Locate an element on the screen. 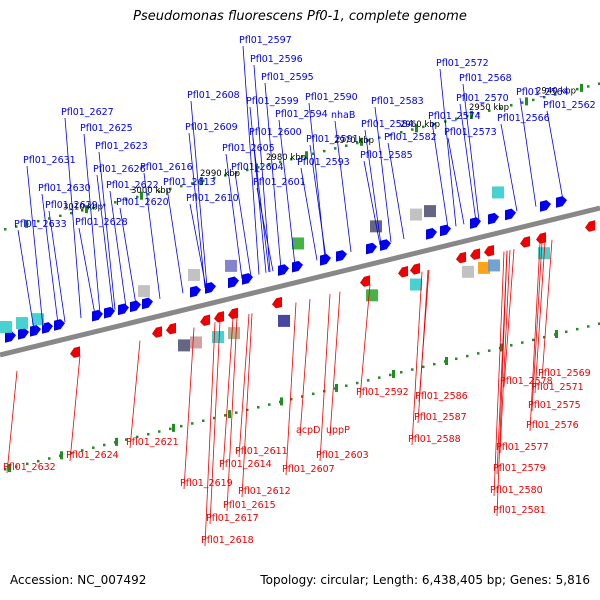 The image size is (600, 600). forward-gene-label: Pfl01_2622 is located at coordinates (132, 185).